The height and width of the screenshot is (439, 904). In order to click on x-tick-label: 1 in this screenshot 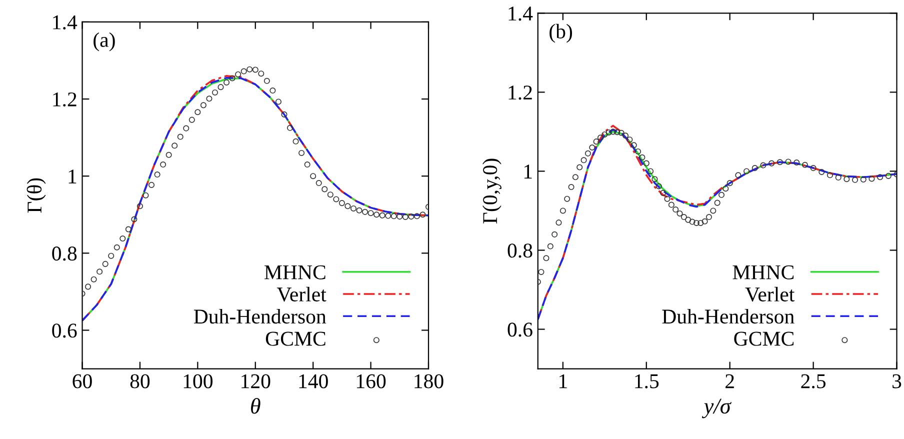, I will do `click(563, 381)`.